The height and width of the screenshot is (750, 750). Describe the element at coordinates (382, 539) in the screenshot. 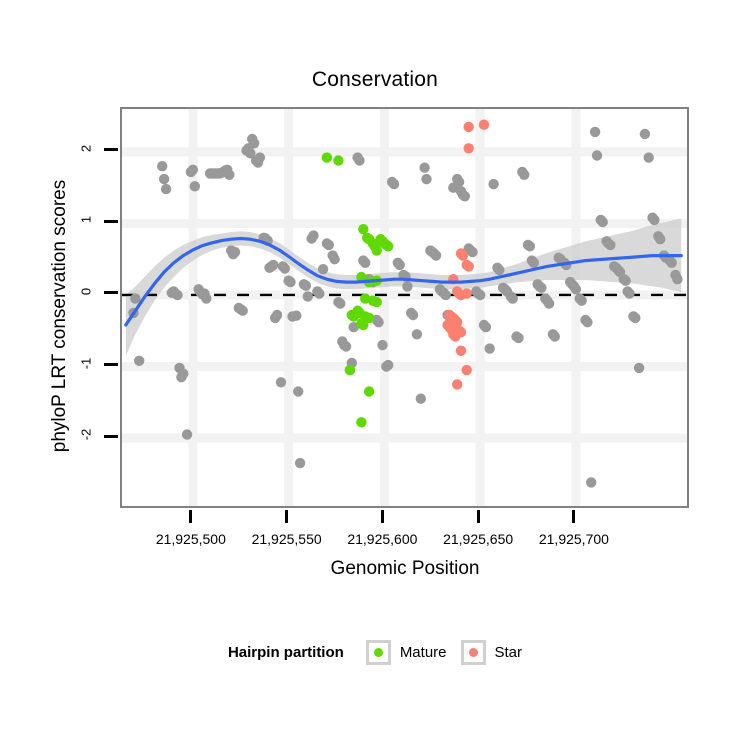

I see `x-tick-label: 21,925,600` at that location.